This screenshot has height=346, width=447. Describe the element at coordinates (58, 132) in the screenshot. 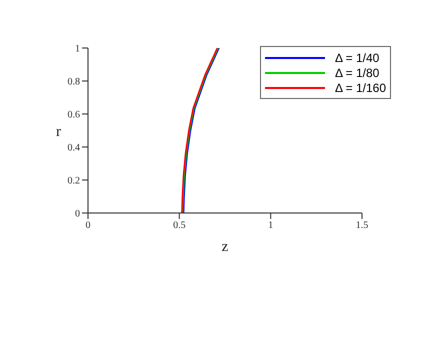

I see `y-axis-title: r` at that location.